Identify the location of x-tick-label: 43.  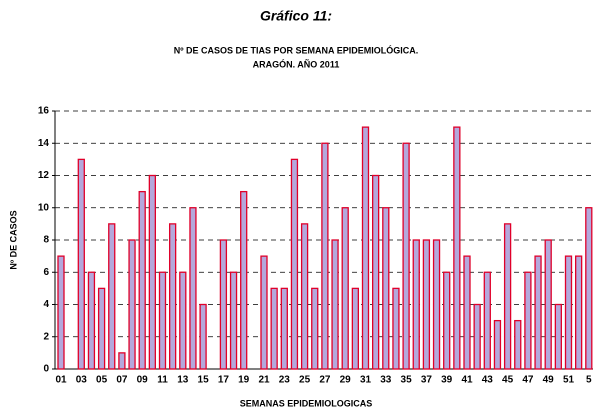
(488, 380).